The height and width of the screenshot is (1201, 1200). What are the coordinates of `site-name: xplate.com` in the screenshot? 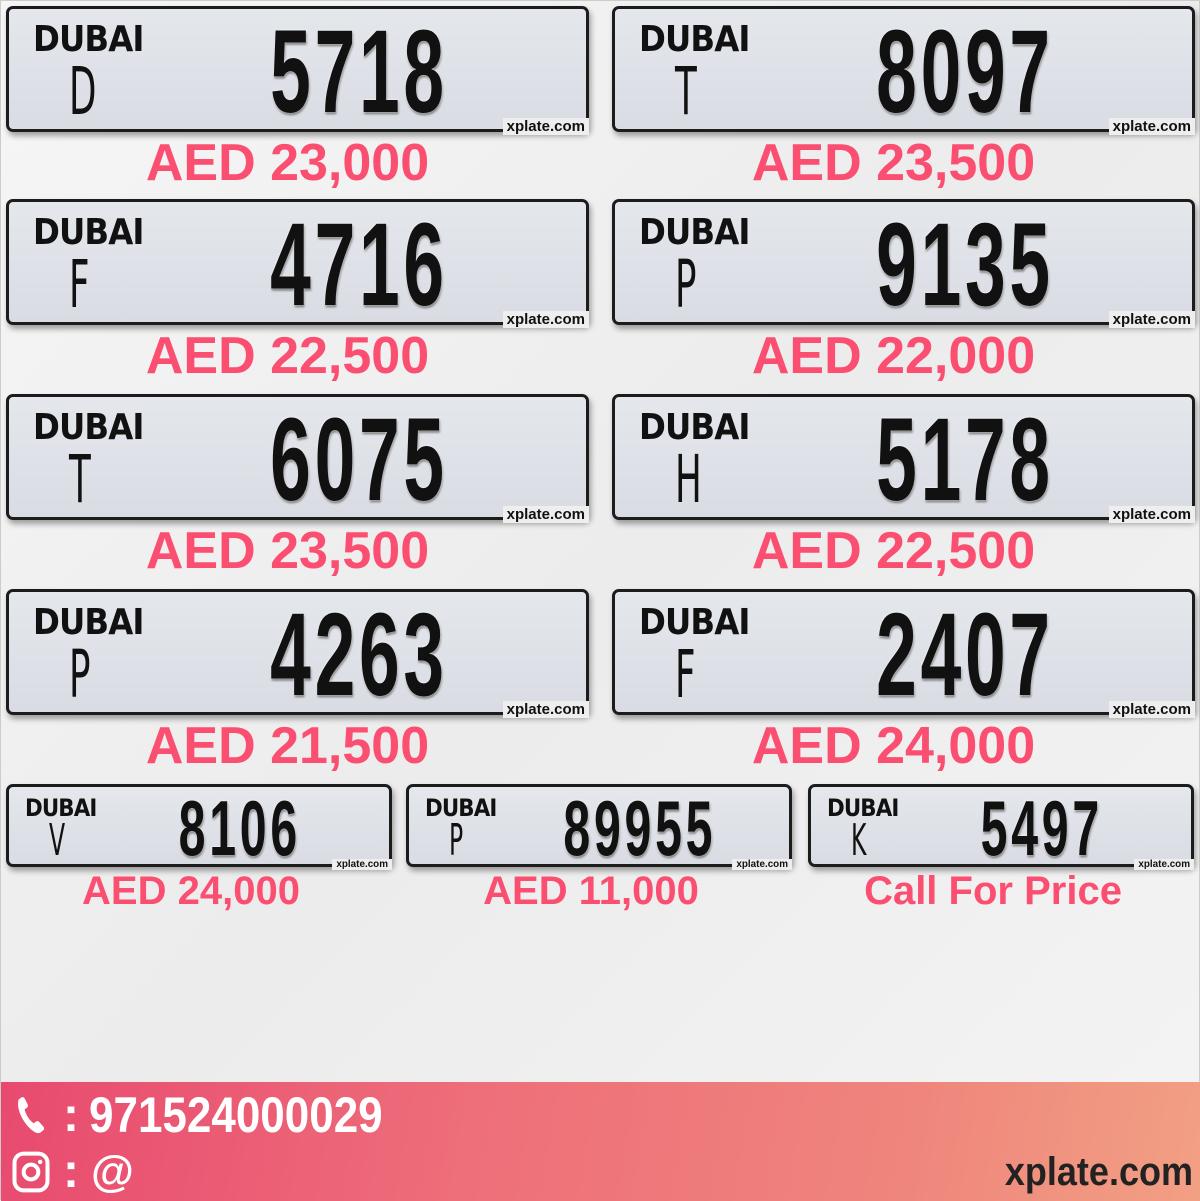 It's located at (1098, 1172).